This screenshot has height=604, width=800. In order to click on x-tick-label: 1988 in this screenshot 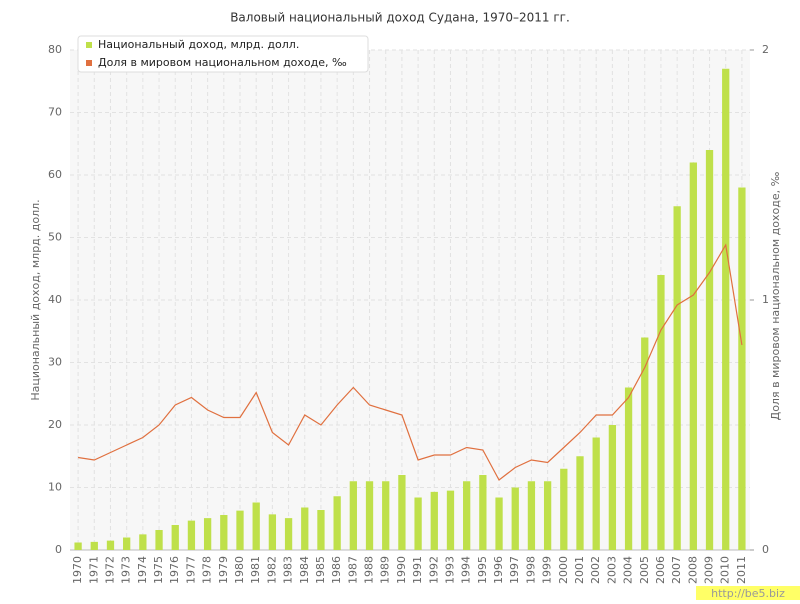, I will do `click(369, 570)`.